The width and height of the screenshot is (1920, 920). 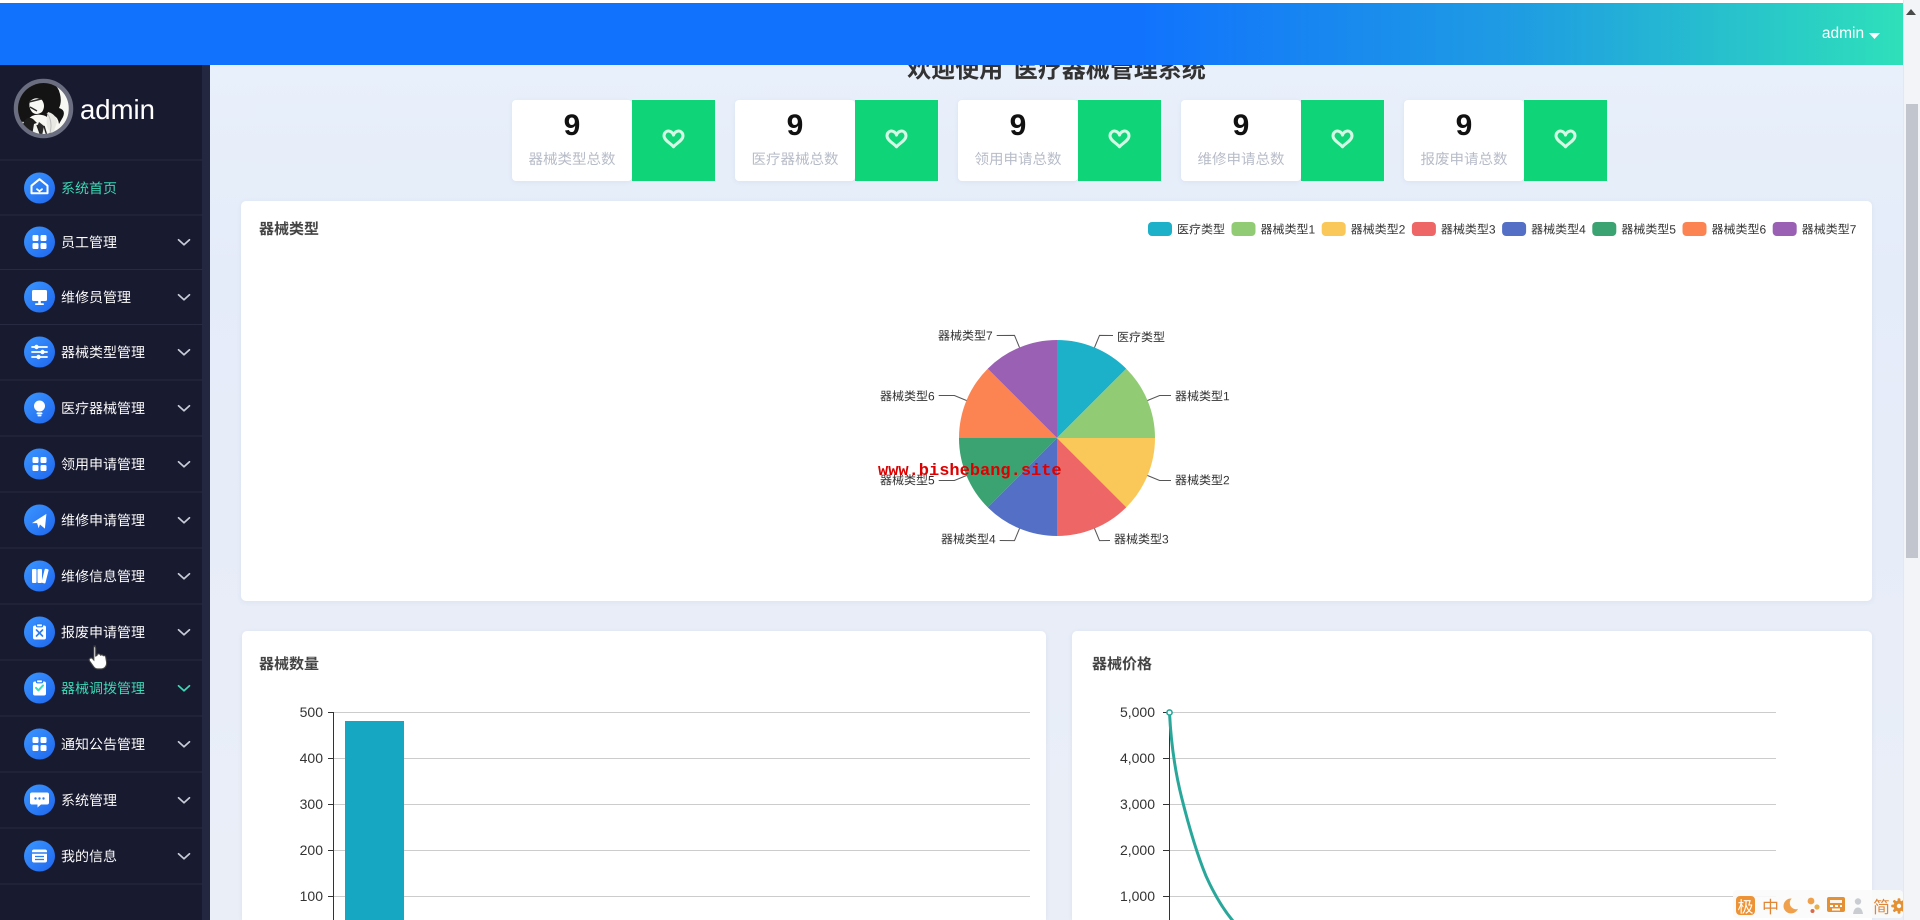 I want to click on svg-text: www.bishebang.site, so click(x=970, y=471).